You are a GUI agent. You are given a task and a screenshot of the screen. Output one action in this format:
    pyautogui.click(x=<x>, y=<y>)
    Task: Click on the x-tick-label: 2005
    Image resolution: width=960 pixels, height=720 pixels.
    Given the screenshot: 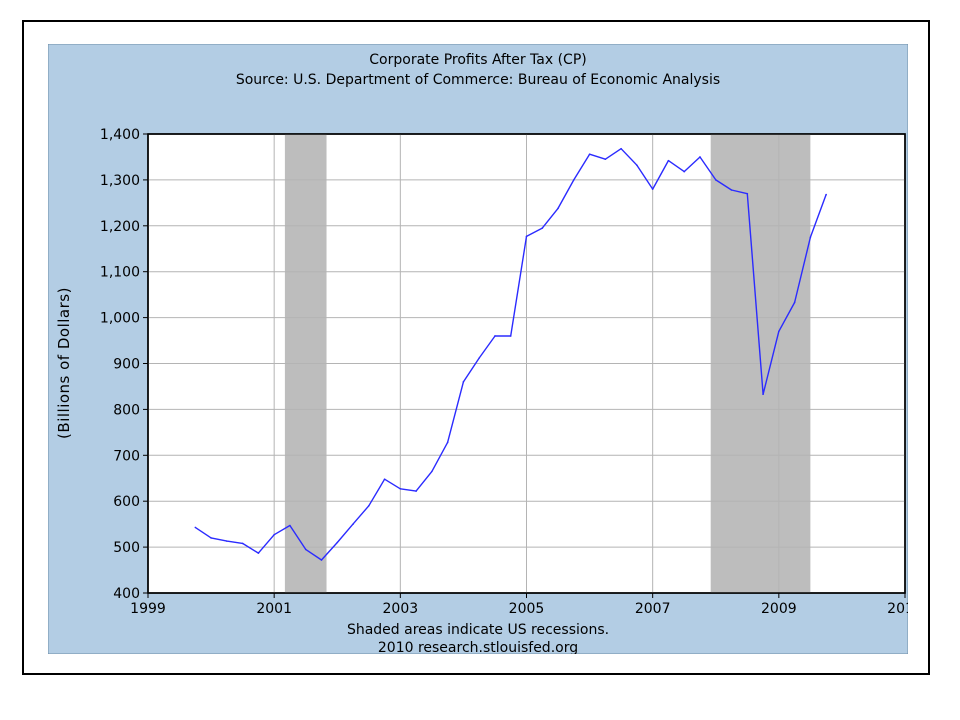 What is the action you would take?
    pyautogui.click(x=527, y=609)
    